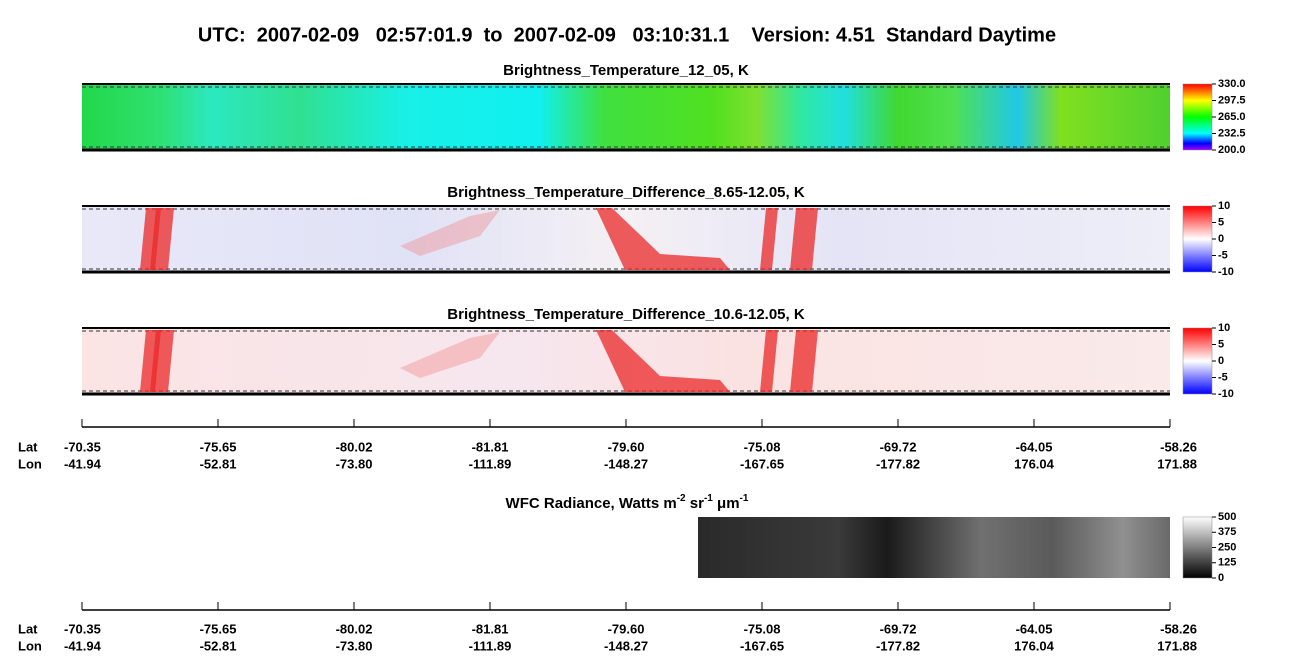  Describe the element at coordinates (1232, 133) in the screenshot. I see `colorbar-label: 232.5` at that location.